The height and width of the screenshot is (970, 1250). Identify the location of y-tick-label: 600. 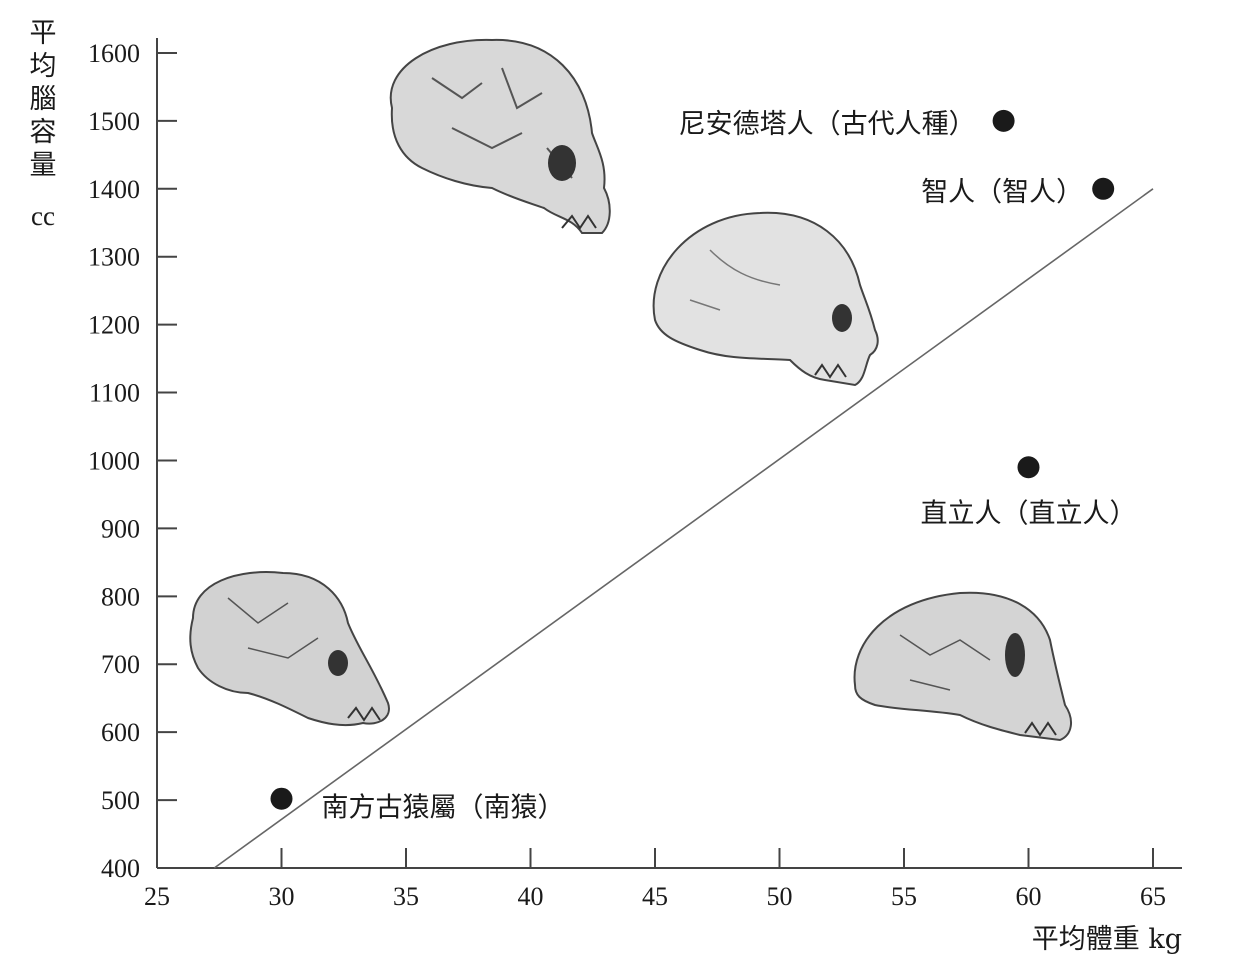
(120, 732).